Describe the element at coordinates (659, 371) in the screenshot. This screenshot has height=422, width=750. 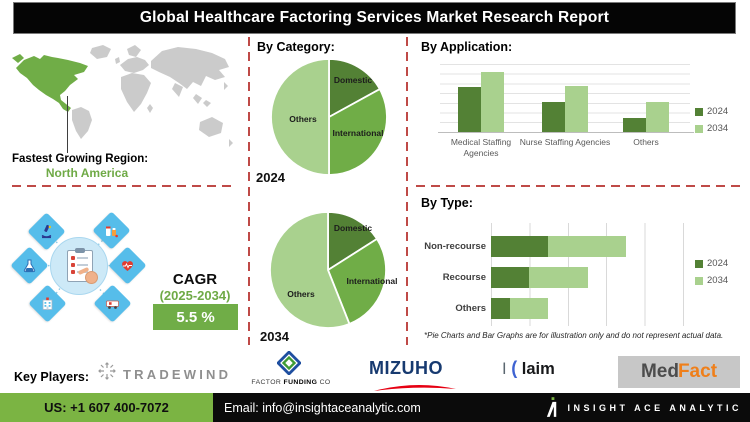
I see `medfact-med: Med` at that location.